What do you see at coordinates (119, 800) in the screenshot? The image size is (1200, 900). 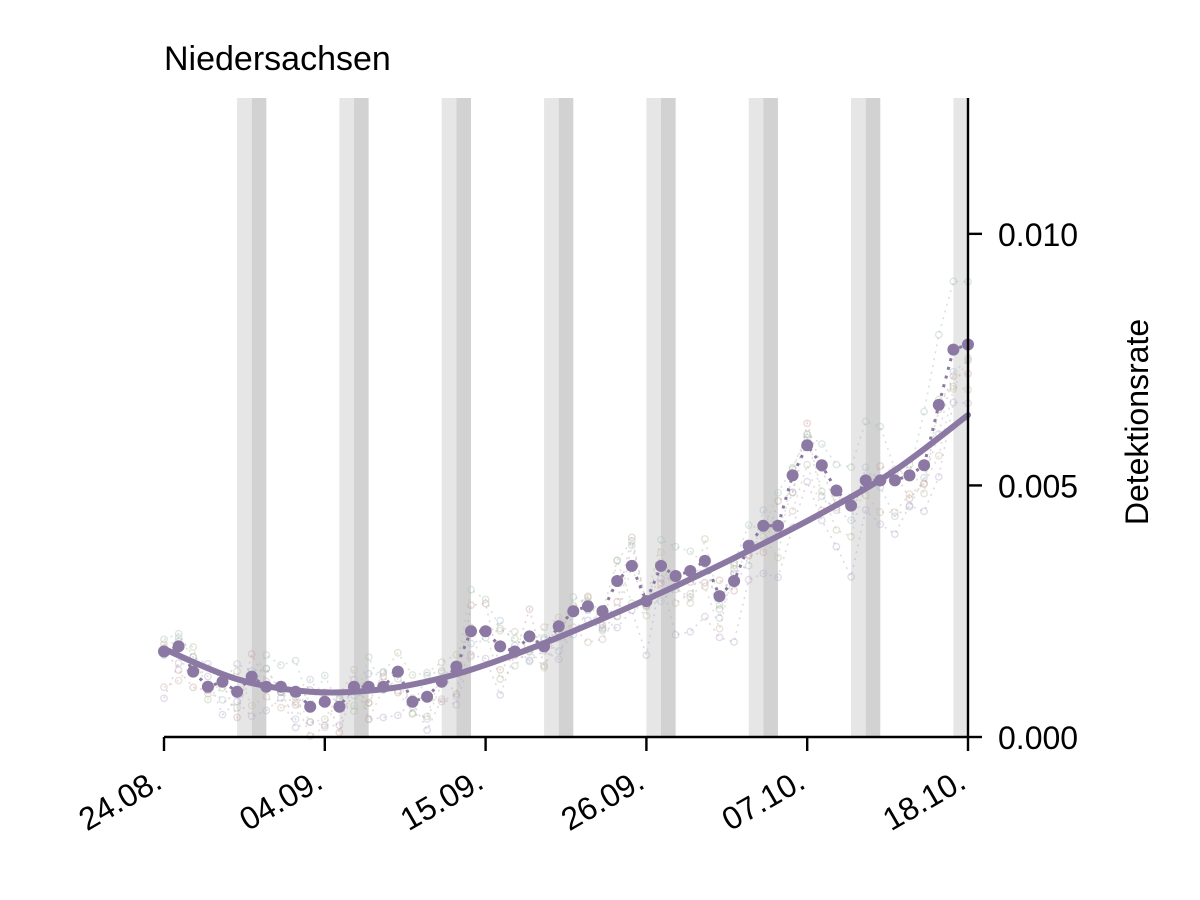 I see `x-tick-label-0: 24.08.` at bounding box center [119, 800].